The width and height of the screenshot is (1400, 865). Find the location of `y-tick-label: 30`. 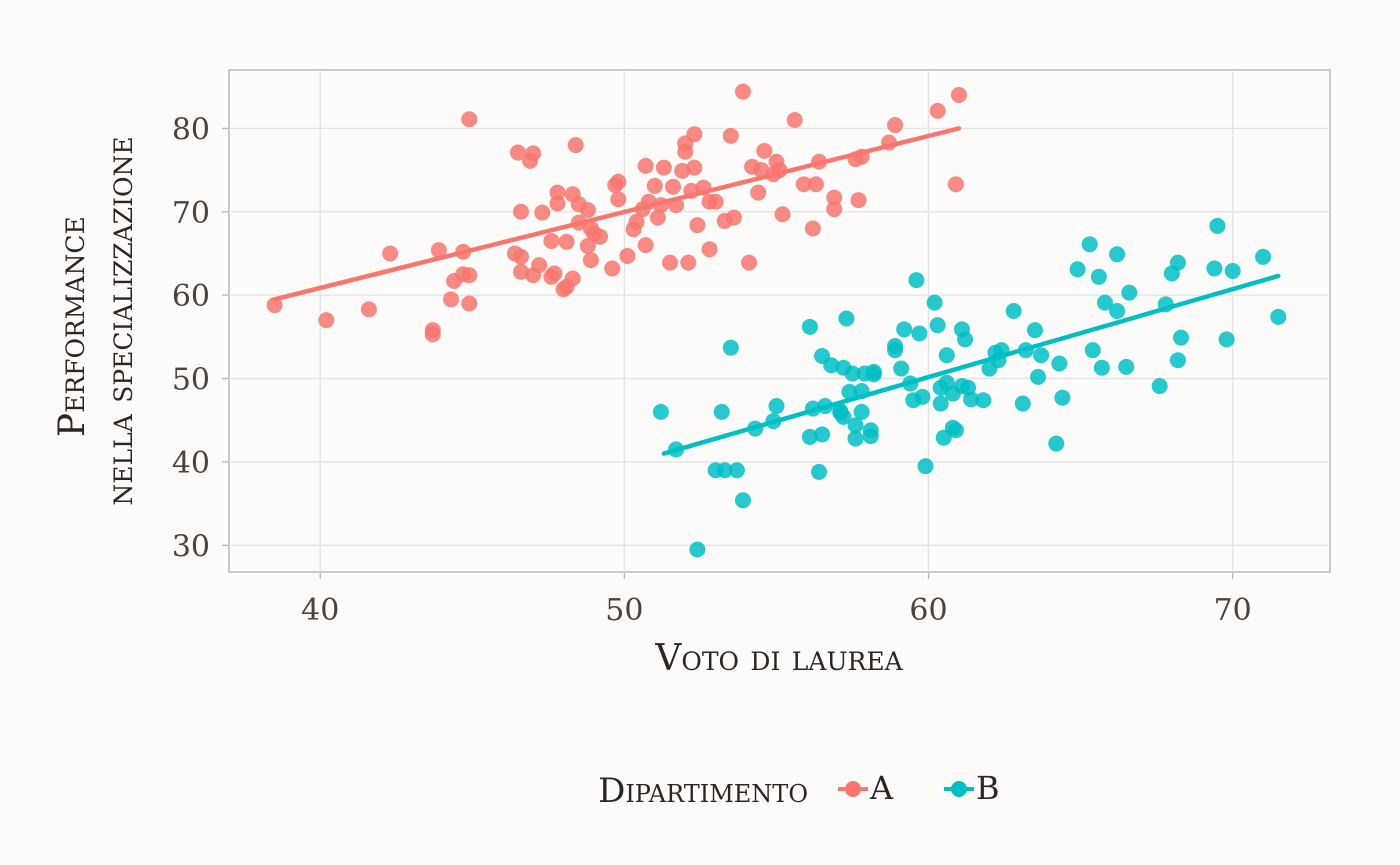

y-tick-label: 30 is located at coordinates (191, 546).